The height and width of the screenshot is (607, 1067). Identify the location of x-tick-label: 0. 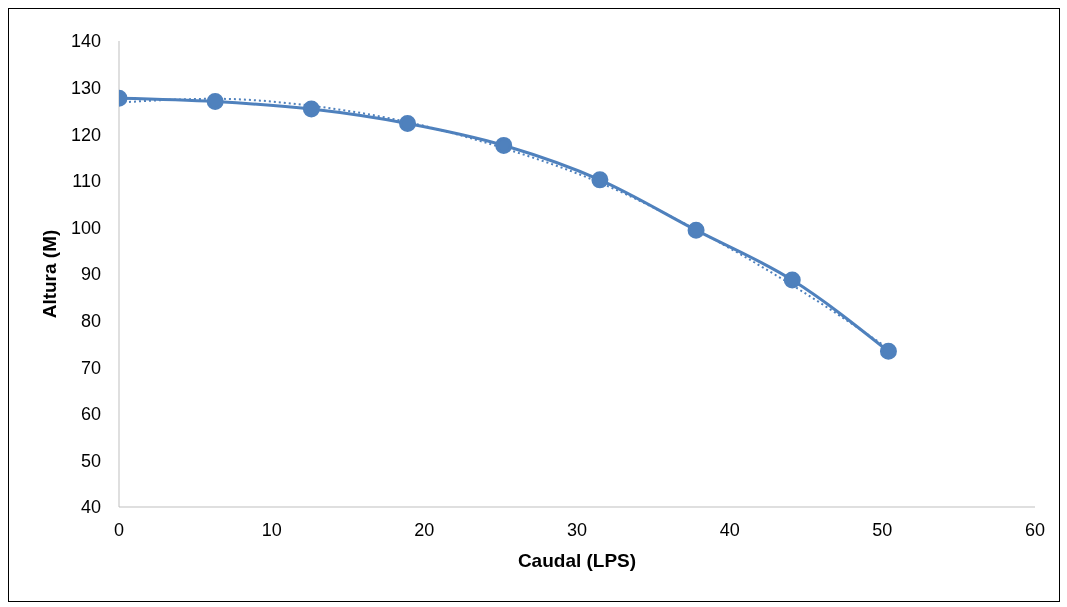
(119, 529).